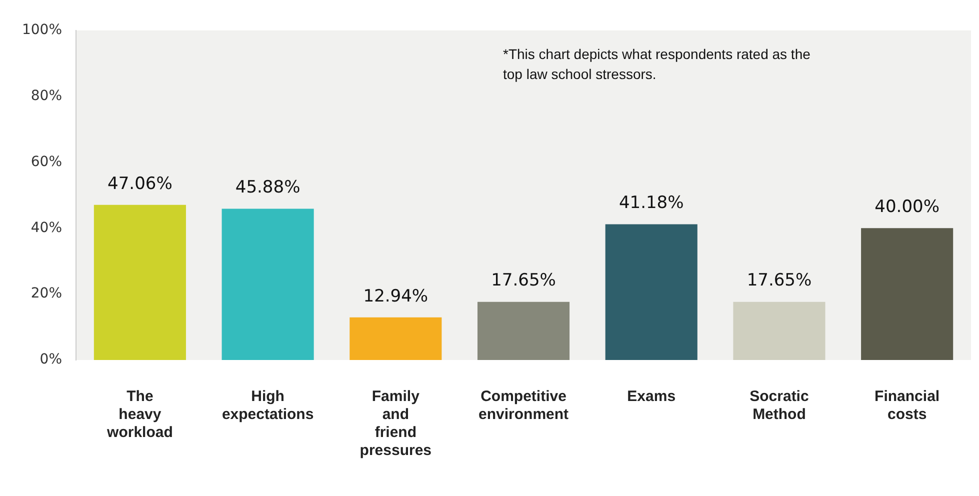 This screenshot has height=496, width=979. What do you see at coordinates (46, 228) in the screenshot?
I see `y-tick-label: 40%` at bounding box center [46, 228].